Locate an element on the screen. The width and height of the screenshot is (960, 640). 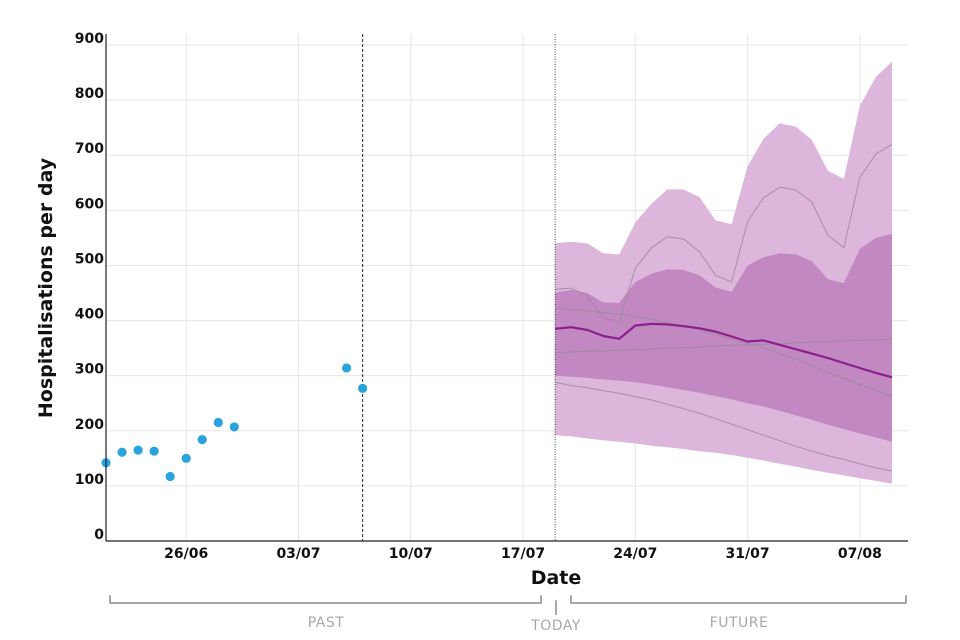
past-label: PAST is located at coordinates (326, 623).